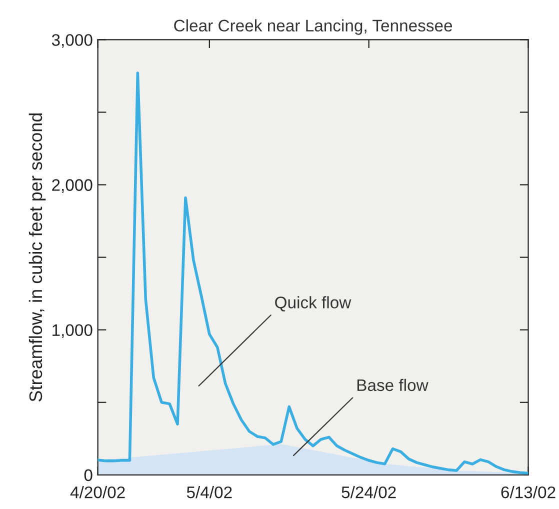  I want to click on y-tick-label: 0, so click(88, 475).